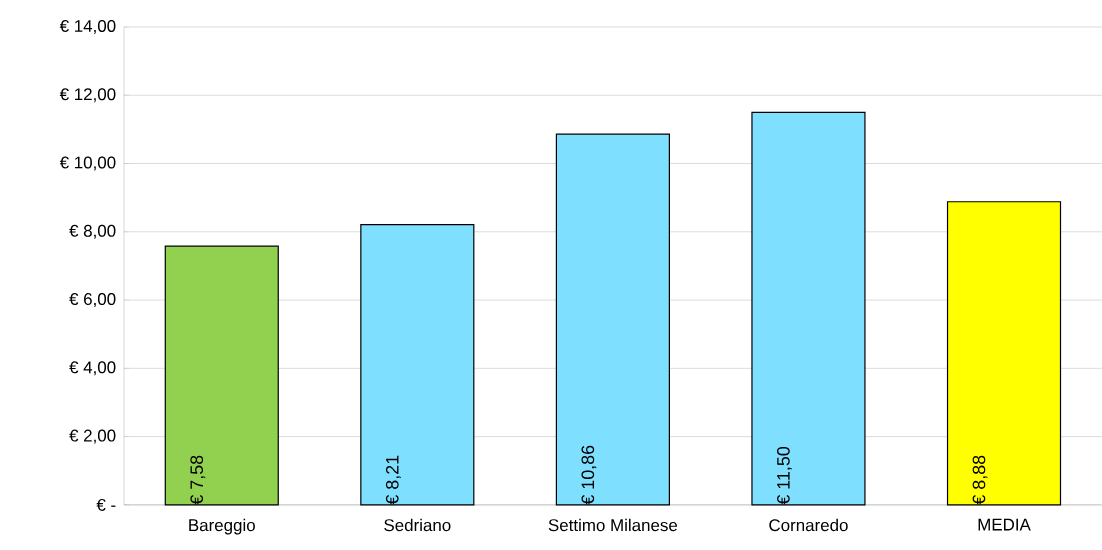 The image size is (1102, 550). What do you see at coordinates (980, 480) in the screenshot?
I see `data-label: € 8,88` at bounding box center [980, 480].